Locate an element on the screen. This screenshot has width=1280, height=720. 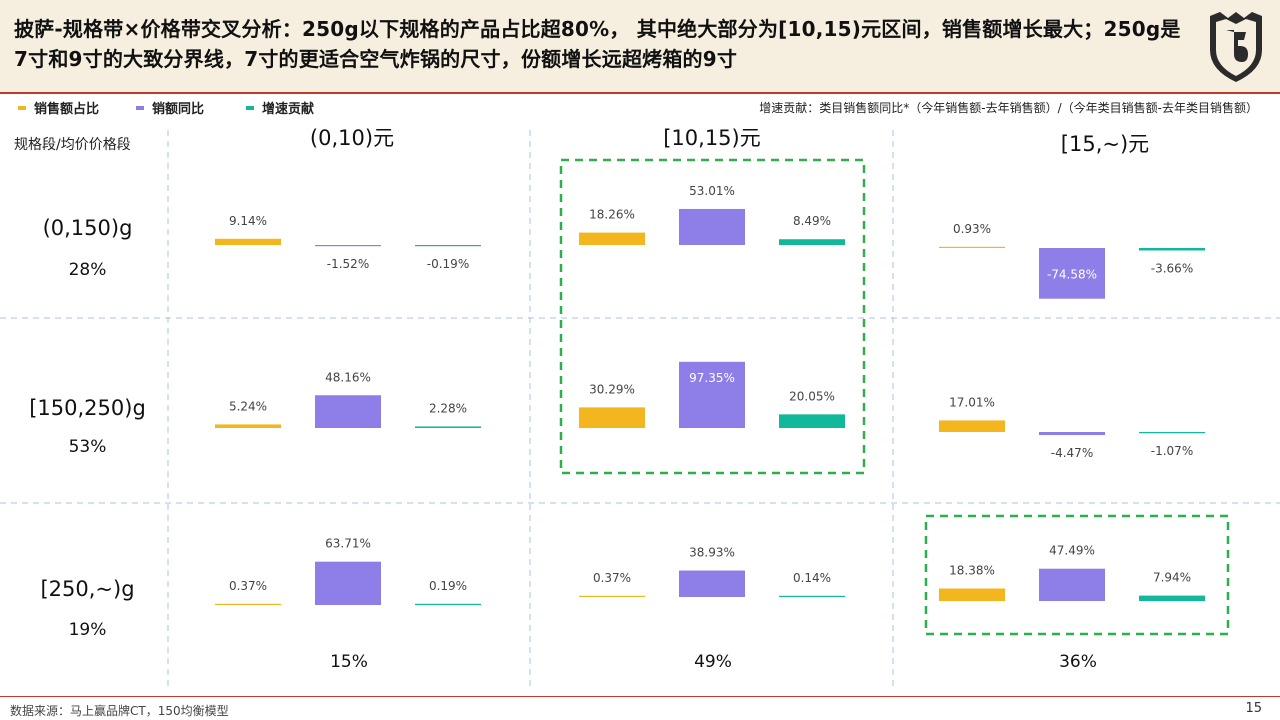
data-label-r2-c2-share: 18.38% is located at coordinates (972, 571).